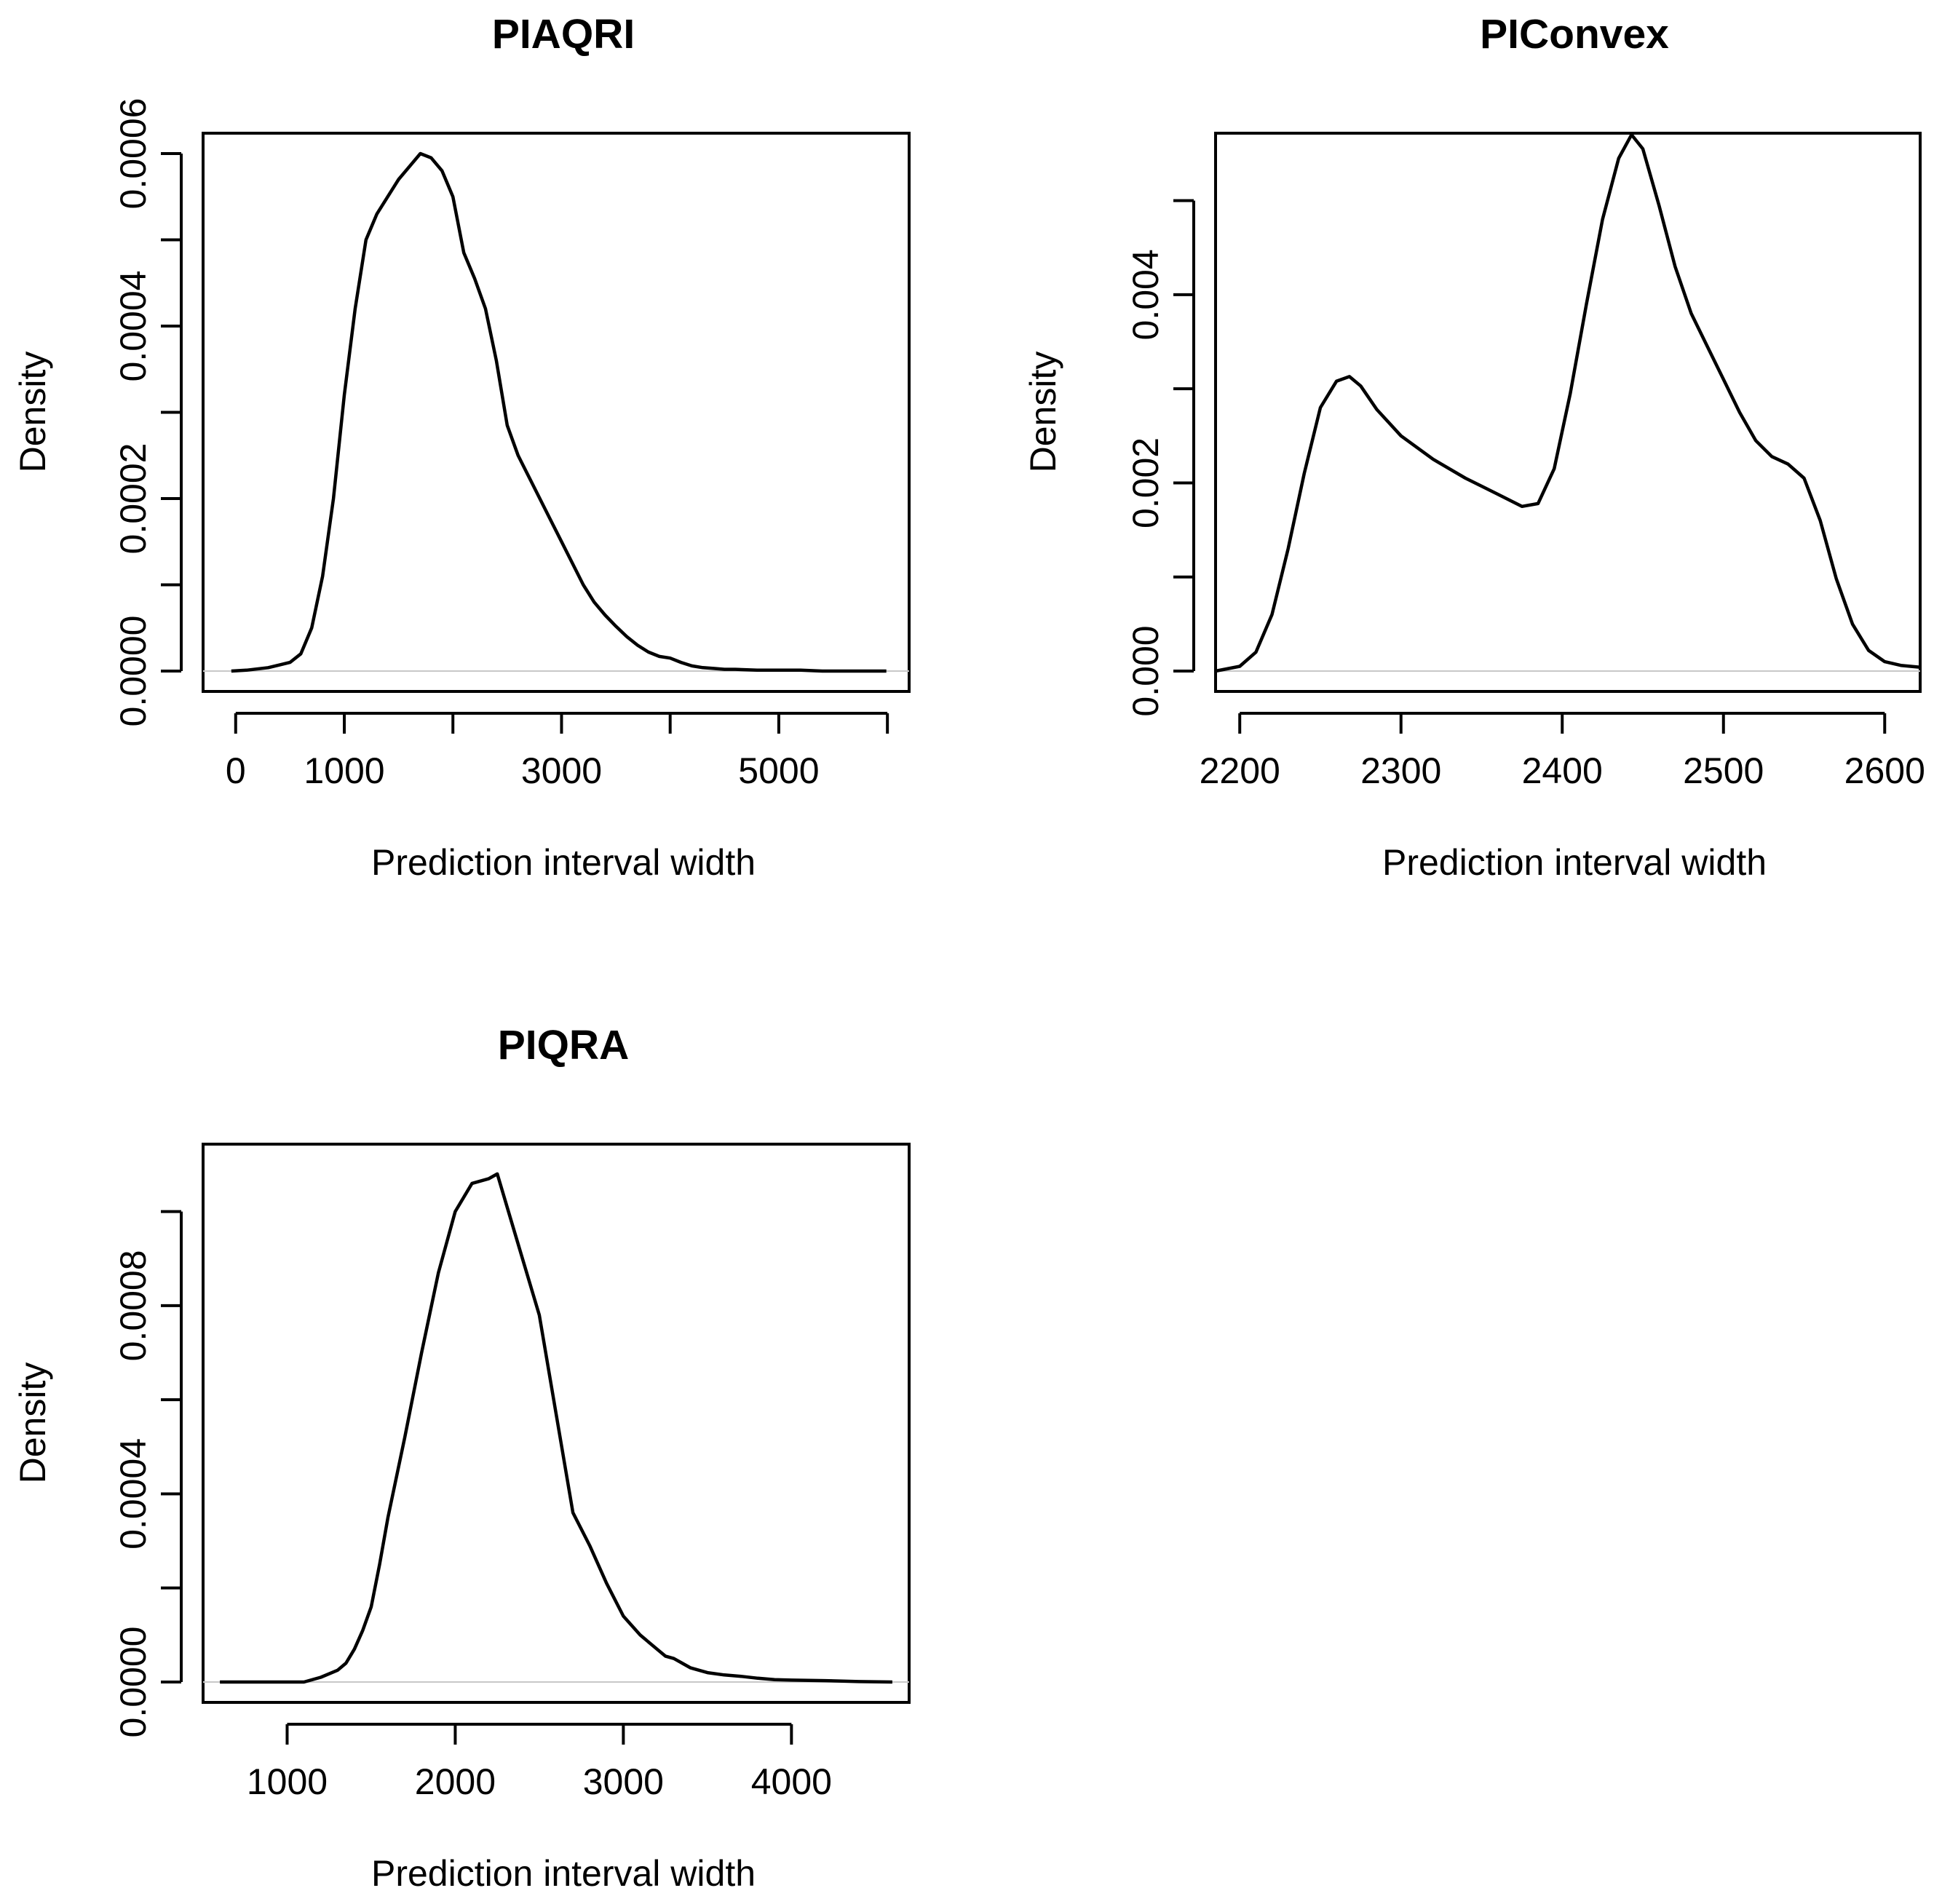 The image size is (1934, 1904). What do you see at coordinates (1240, 770) in the screenshot?
I see `x-tick-label: 2200` at bounding box center [1240, 770].